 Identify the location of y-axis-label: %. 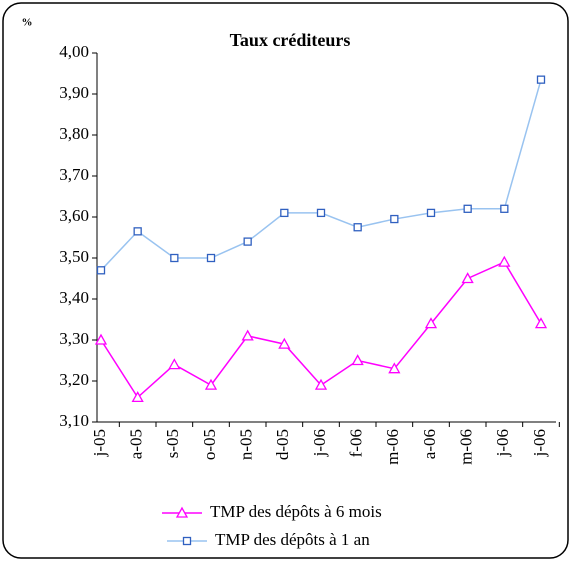
(27, 23).